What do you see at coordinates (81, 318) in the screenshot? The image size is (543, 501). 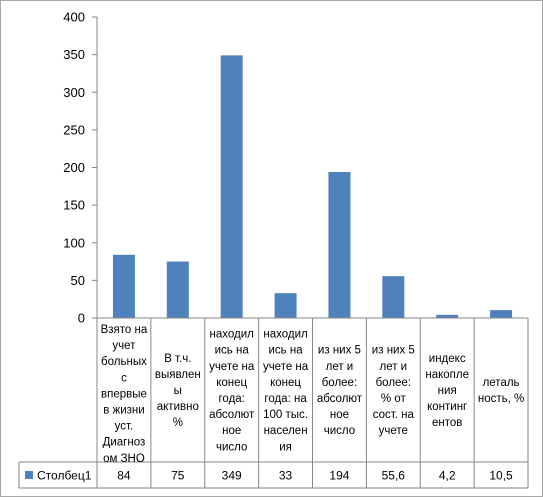 I see `y-tick-label: 0` at bounding box center [81, 318].